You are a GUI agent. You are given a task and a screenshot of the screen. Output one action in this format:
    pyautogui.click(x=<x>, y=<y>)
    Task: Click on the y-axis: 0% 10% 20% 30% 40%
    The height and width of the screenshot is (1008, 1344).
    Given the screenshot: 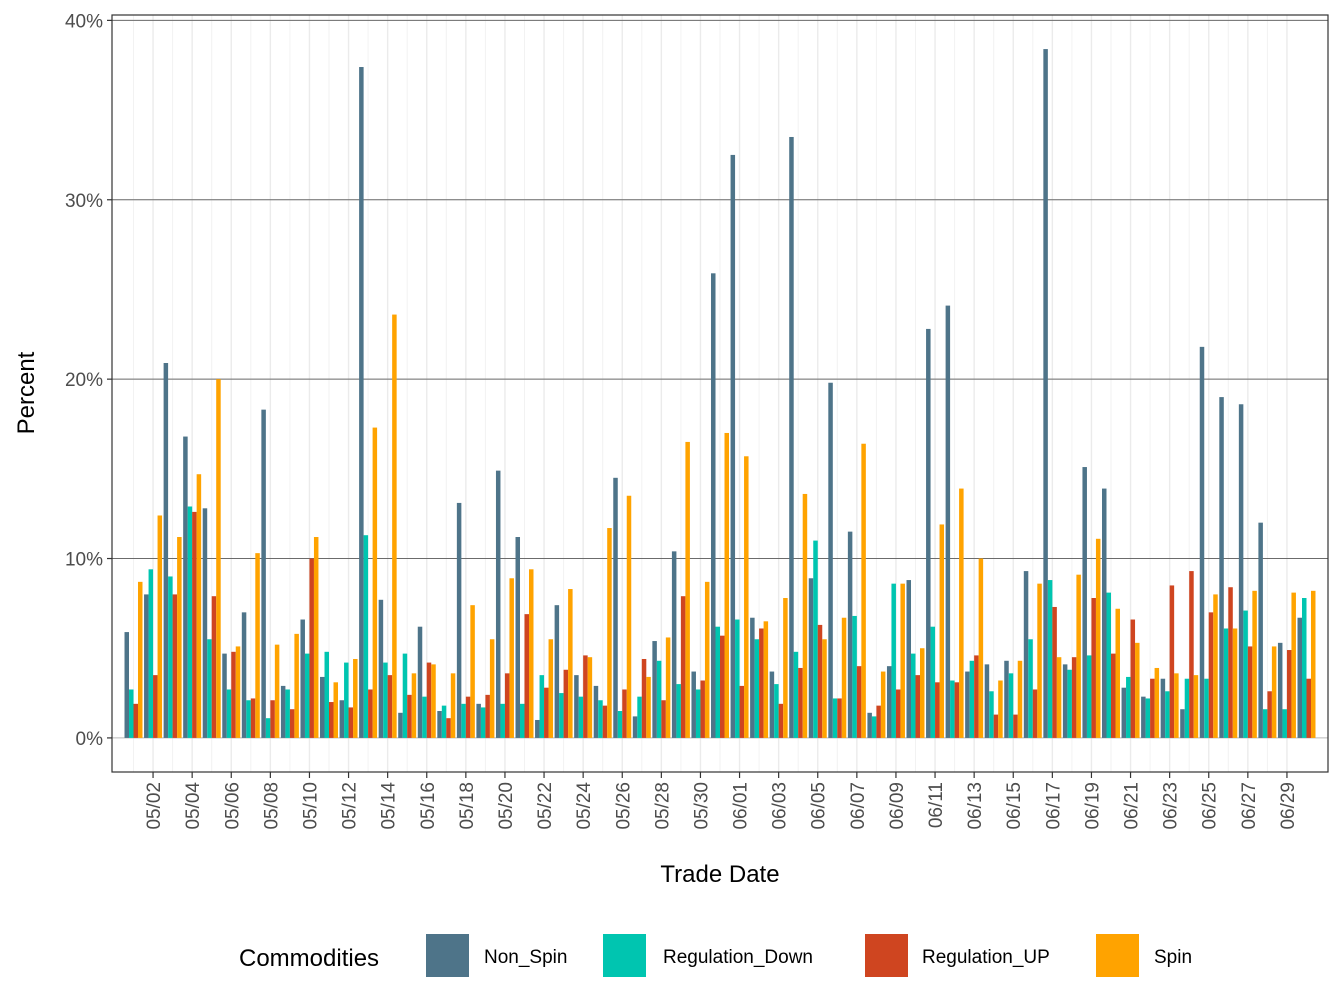 What is the action you would take?
    pyautogui.click(x=88, y=380)
    